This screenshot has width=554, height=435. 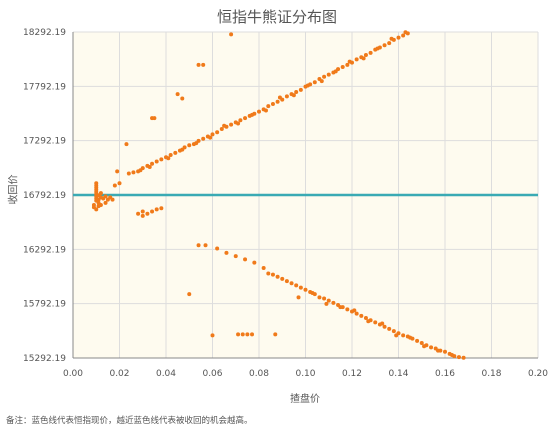 I want to click on x-tick-label: 0.16, so click(x=445, y=374).